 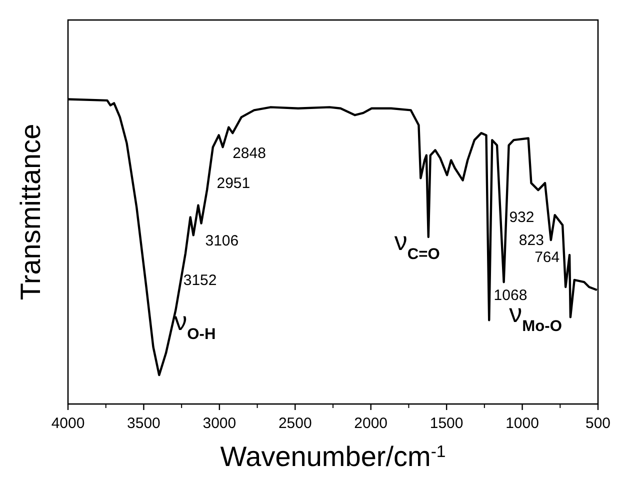 What do you see at coordinates (222, 241) in the screenshot?
I see `annotation: 3106` at bounding box center [222, 241].